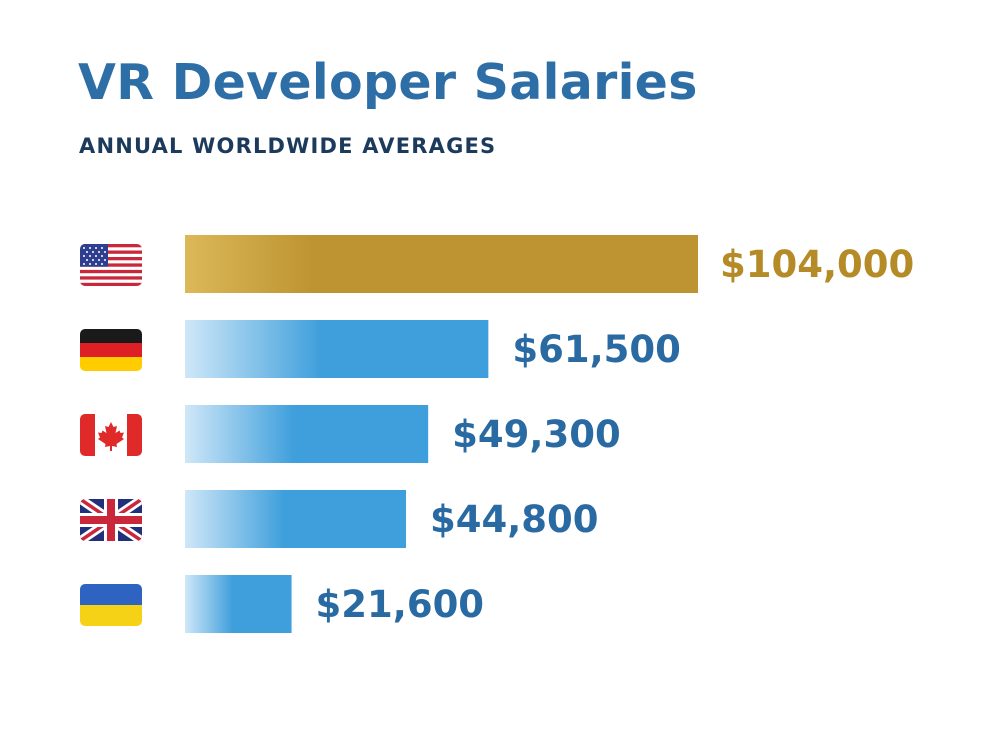 The image size is (1000, 754). I want to click on chart-subtitle: ANNUAL WORLDWIDE AVERAGES, so click(288, 146).